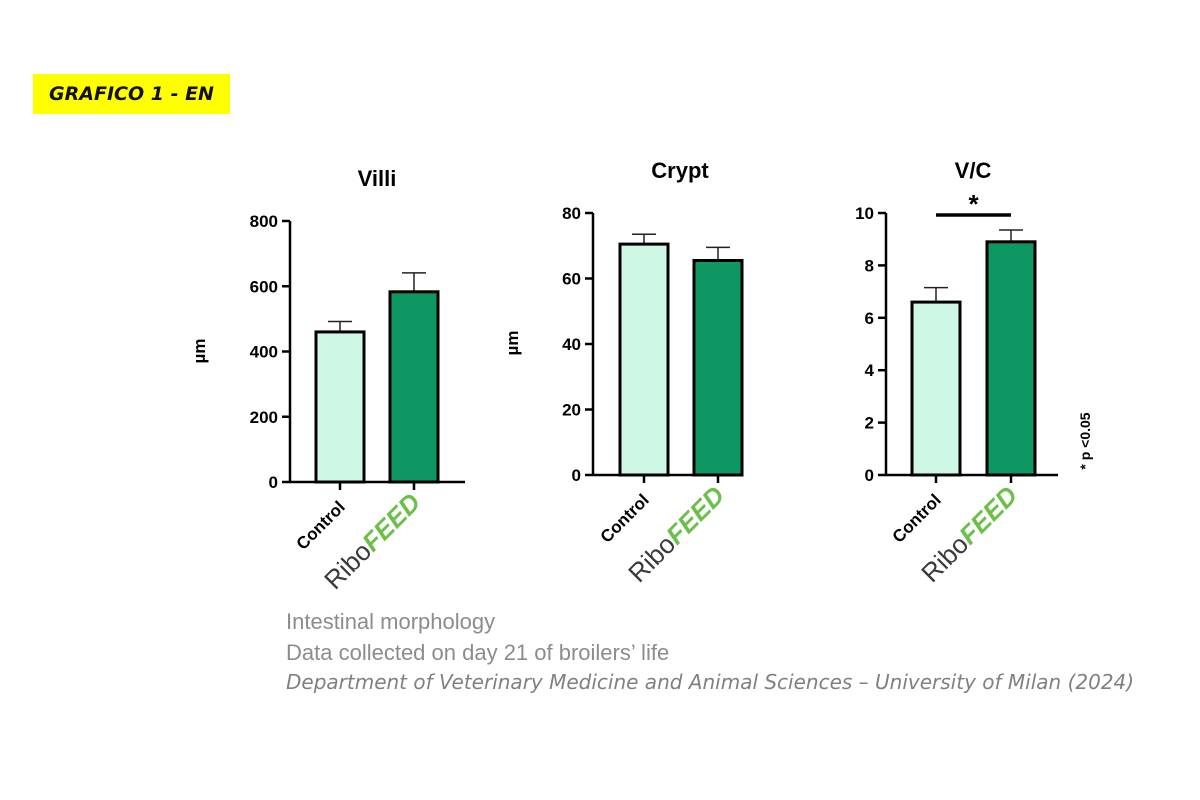 This screenshot has height=800, width=1200. Describe the element at coordinates (264, 352) in the screenshot. I see `y-tick-label: 400` at that location.